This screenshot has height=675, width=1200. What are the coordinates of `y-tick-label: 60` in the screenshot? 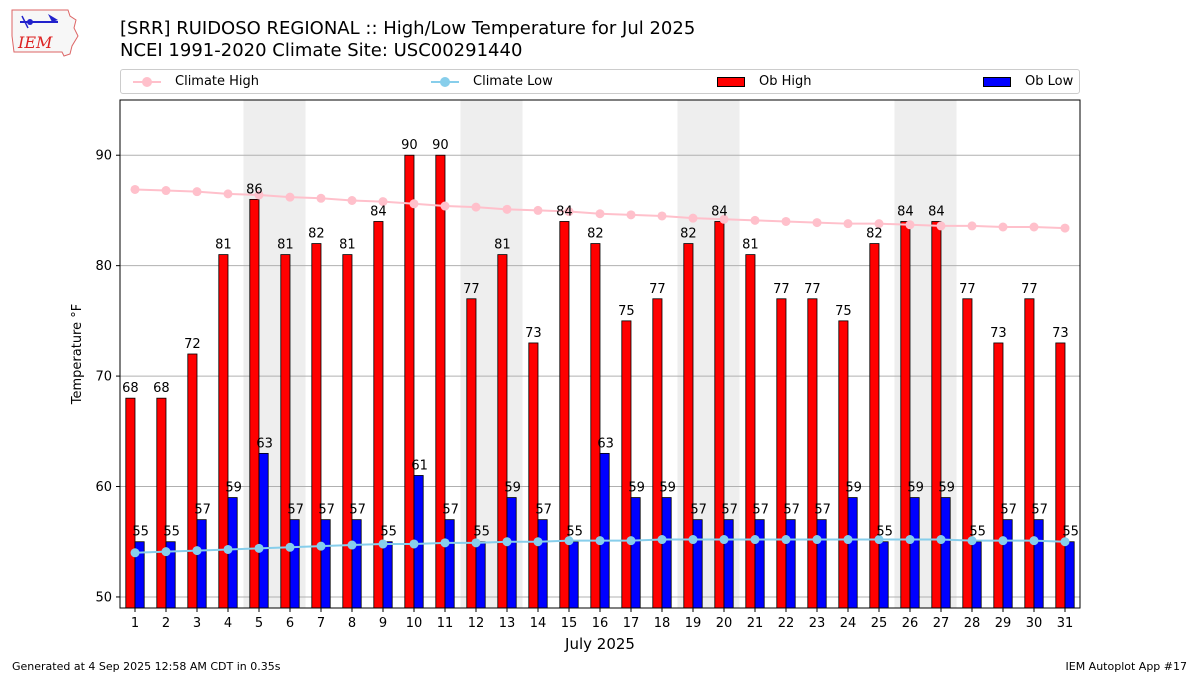 It's located at (103, 487).